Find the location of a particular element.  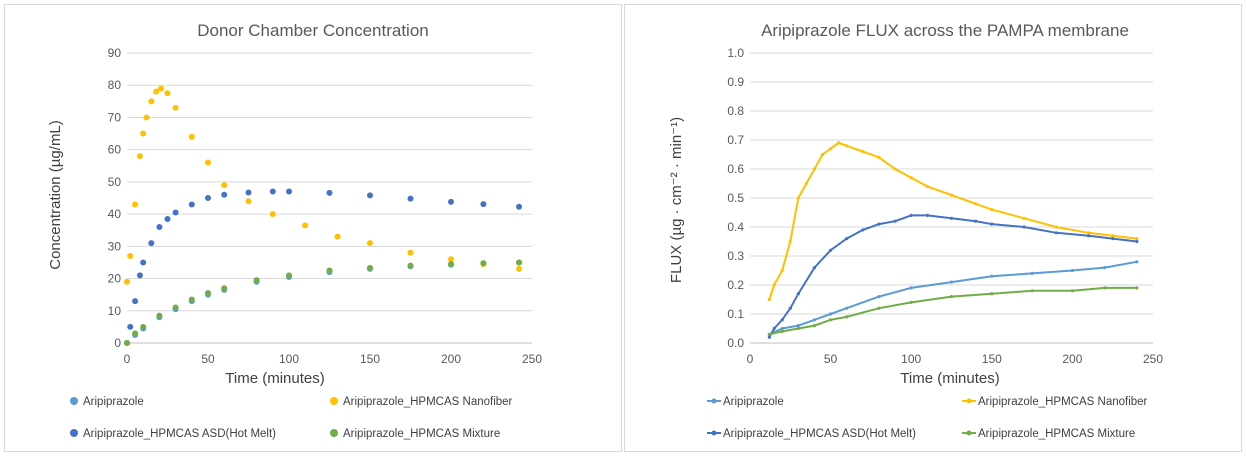

y-tick-label: 0.9 is located at coordinates (735, 82).